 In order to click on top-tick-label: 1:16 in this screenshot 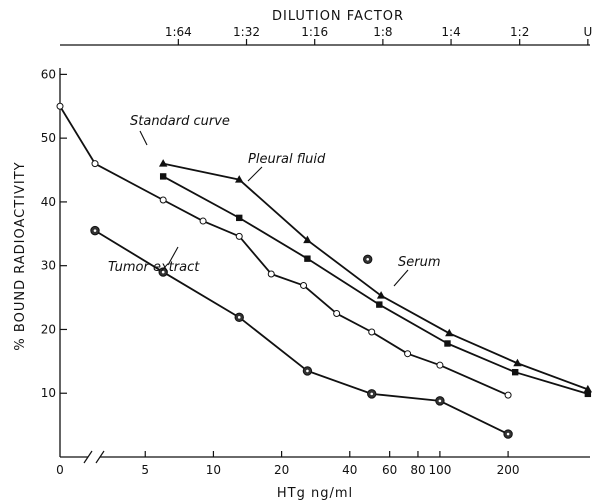, I will do `click(314, 32)`.